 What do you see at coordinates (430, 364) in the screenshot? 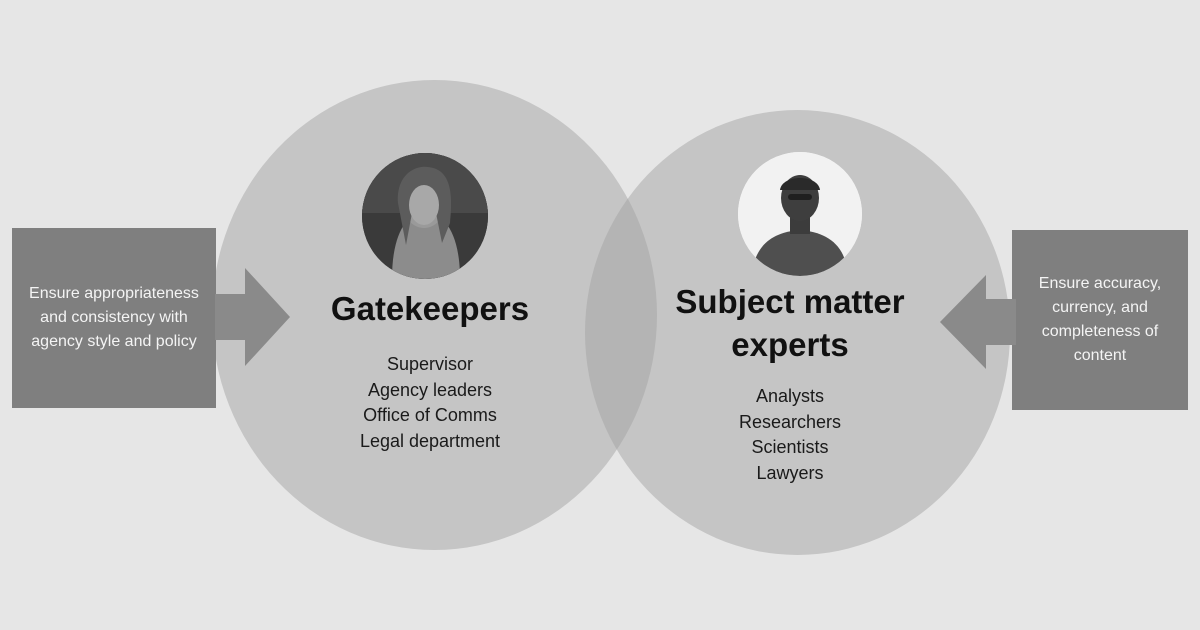
I see `list-item: Supervisor` at bounding box center [430, 364].